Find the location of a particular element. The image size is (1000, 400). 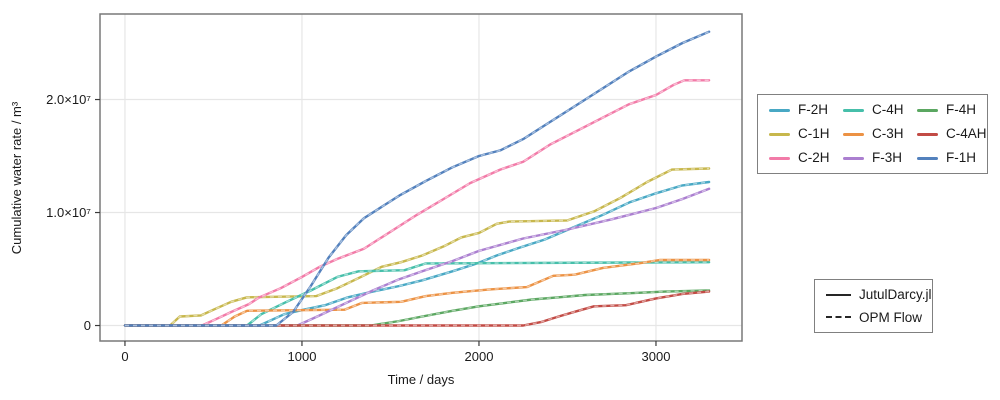

legend-item-f-3h: F-3H is located at coordinates (880, 158).